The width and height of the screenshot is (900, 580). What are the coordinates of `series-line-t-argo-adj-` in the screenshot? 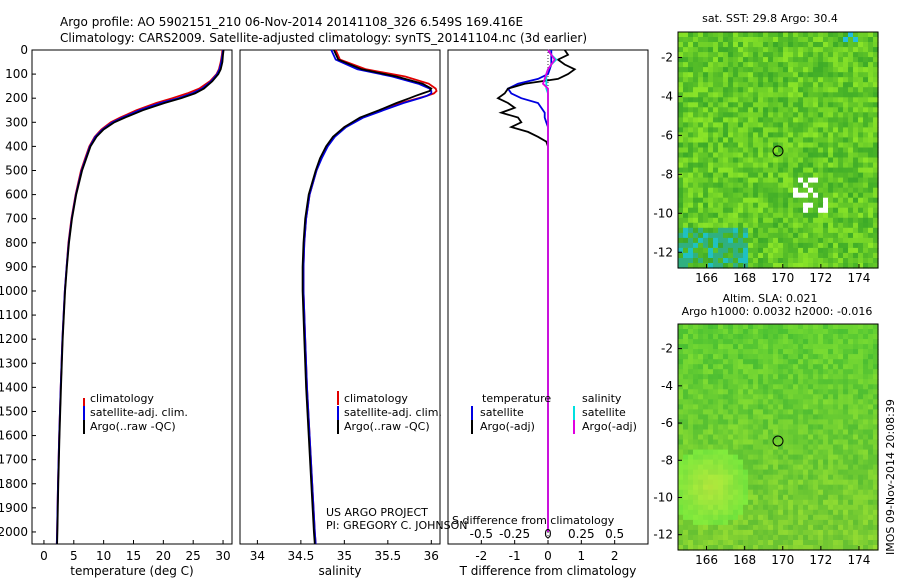 It's located at (536, 290).